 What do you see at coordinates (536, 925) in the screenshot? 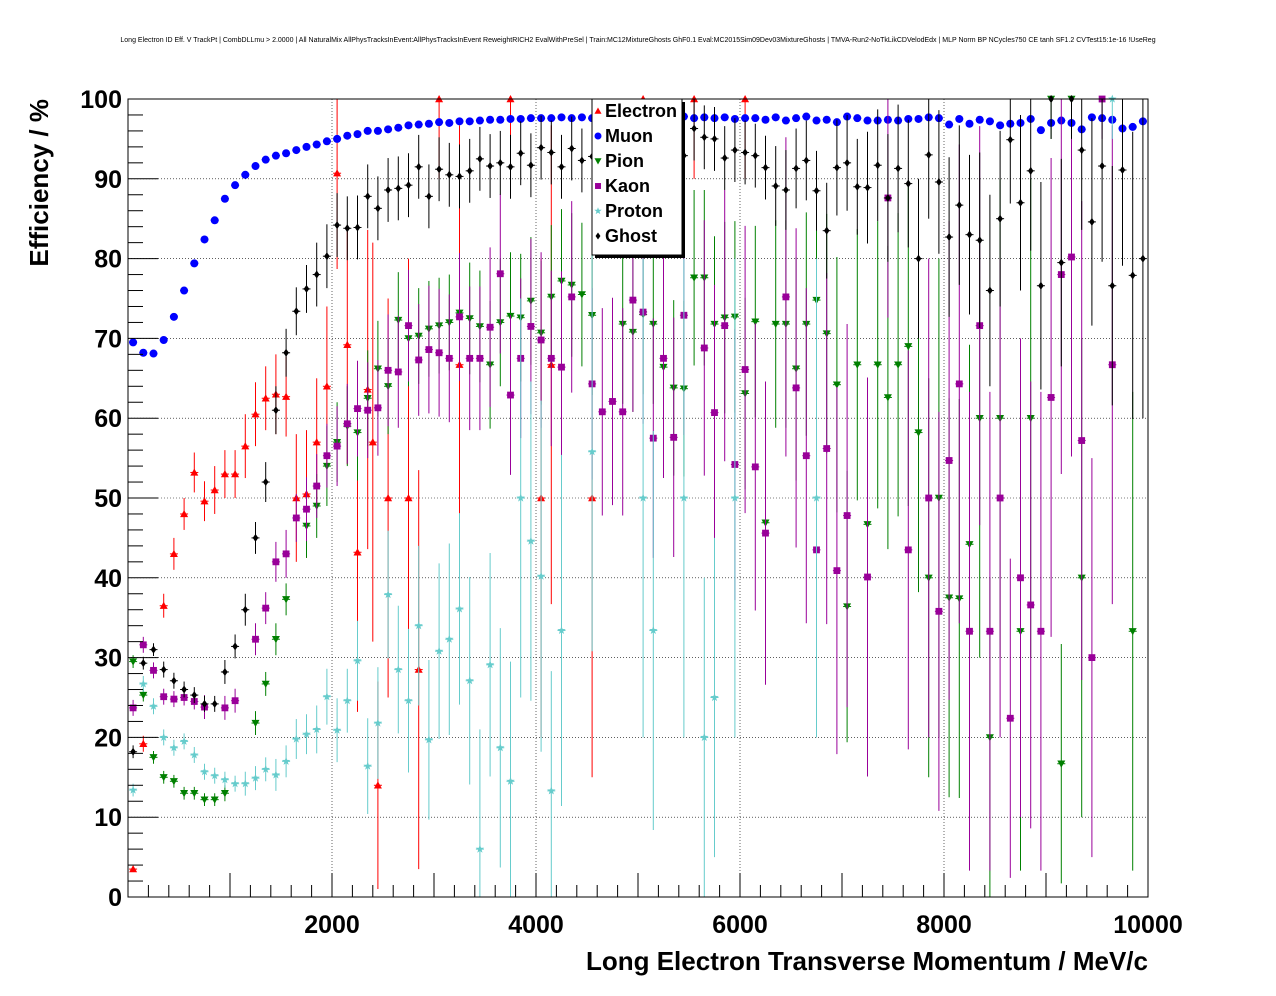
I see `x-tick-label: 4000` at bounding box center [536, 925].